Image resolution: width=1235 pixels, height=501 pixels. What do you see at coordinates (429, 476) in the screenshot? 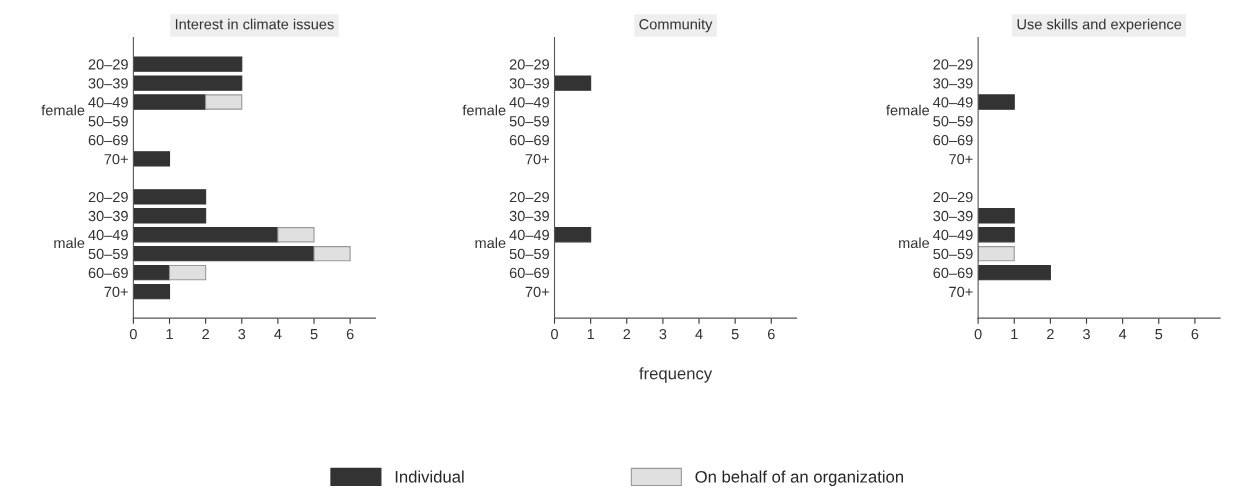
I see `legend-label: Individual` at bounding box center [429, 476].